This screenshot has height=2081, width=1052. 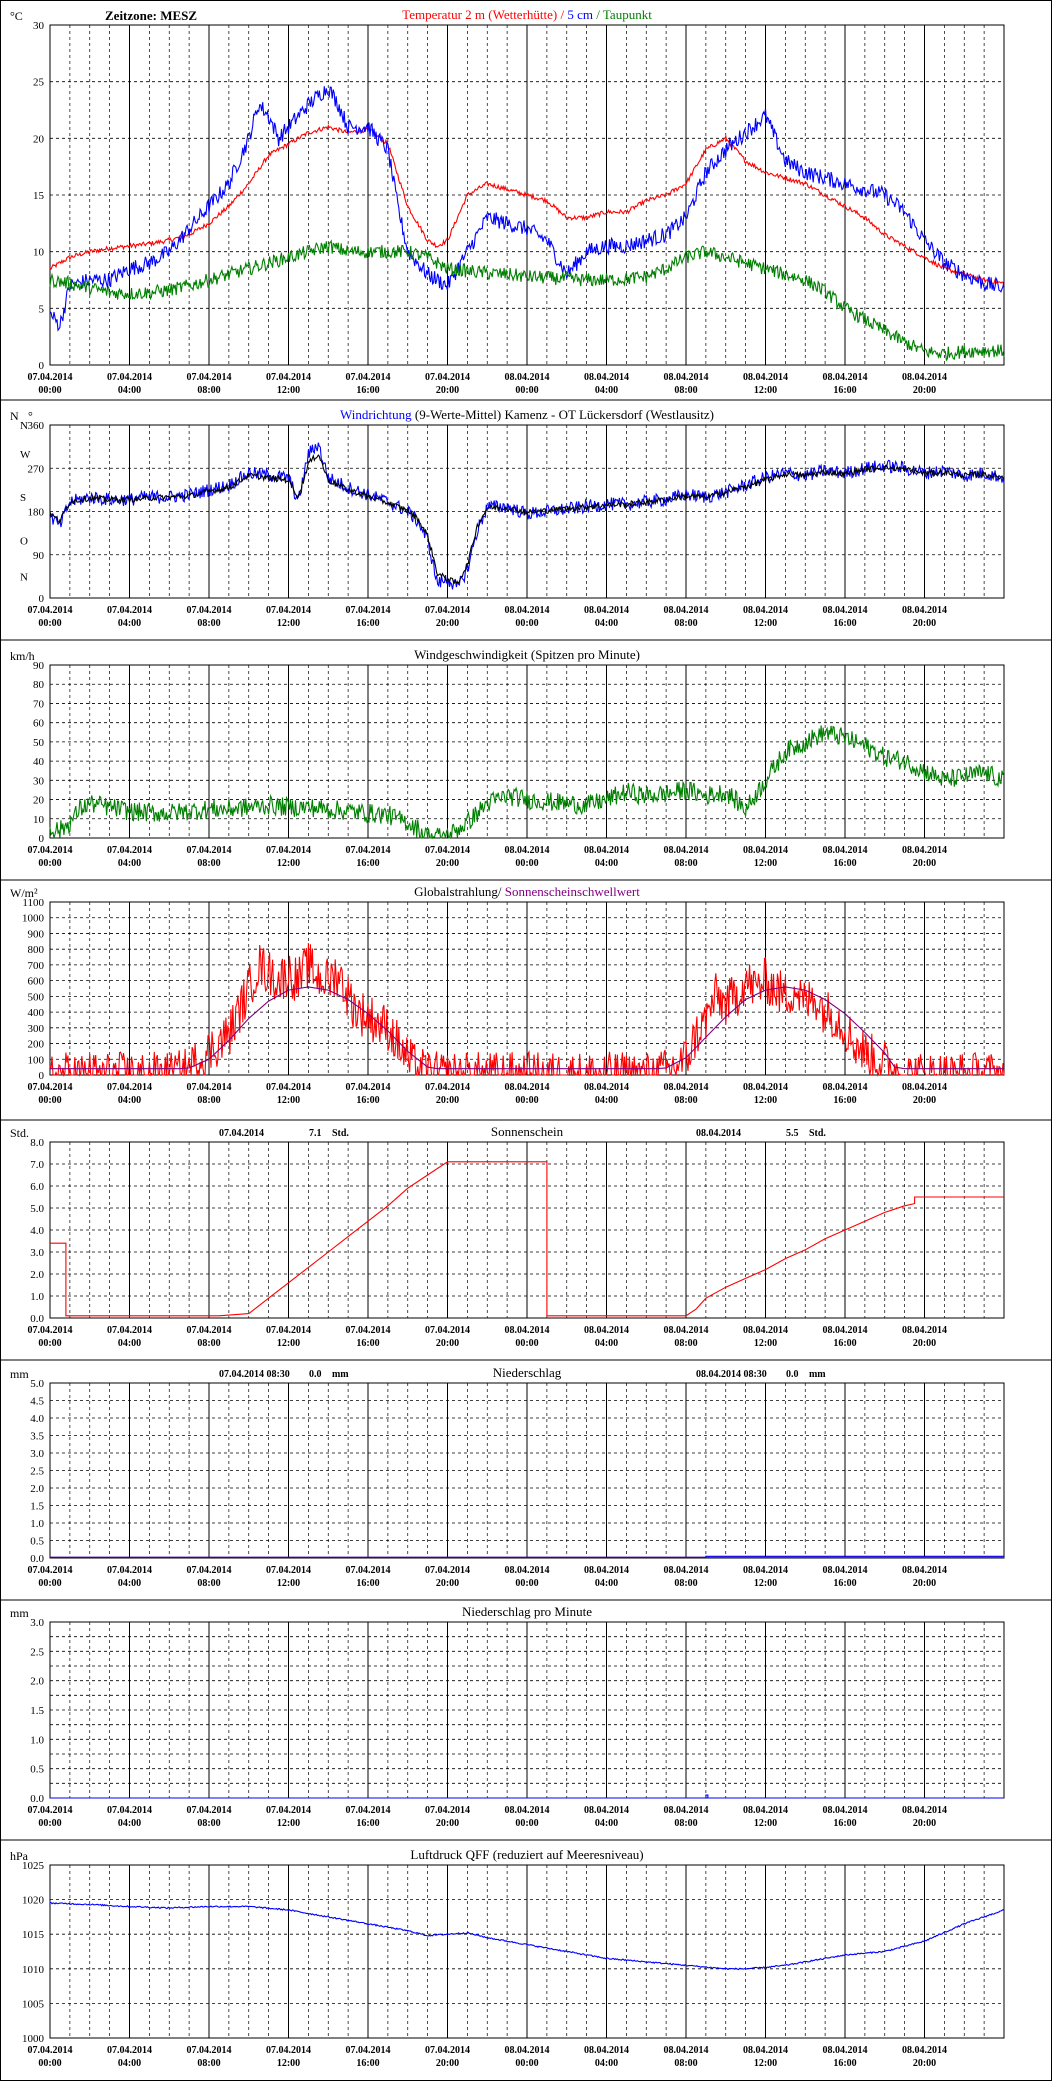 I want to click on chart-title: Windgeschwindigkeit (Spitzen pro Minute), so click(x=527, y=654).